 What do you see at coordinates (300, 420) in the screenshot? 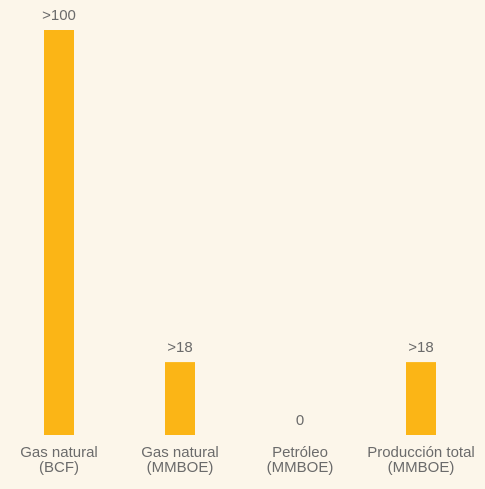
I see `value-label: 0` at bounding box center [300, 420].